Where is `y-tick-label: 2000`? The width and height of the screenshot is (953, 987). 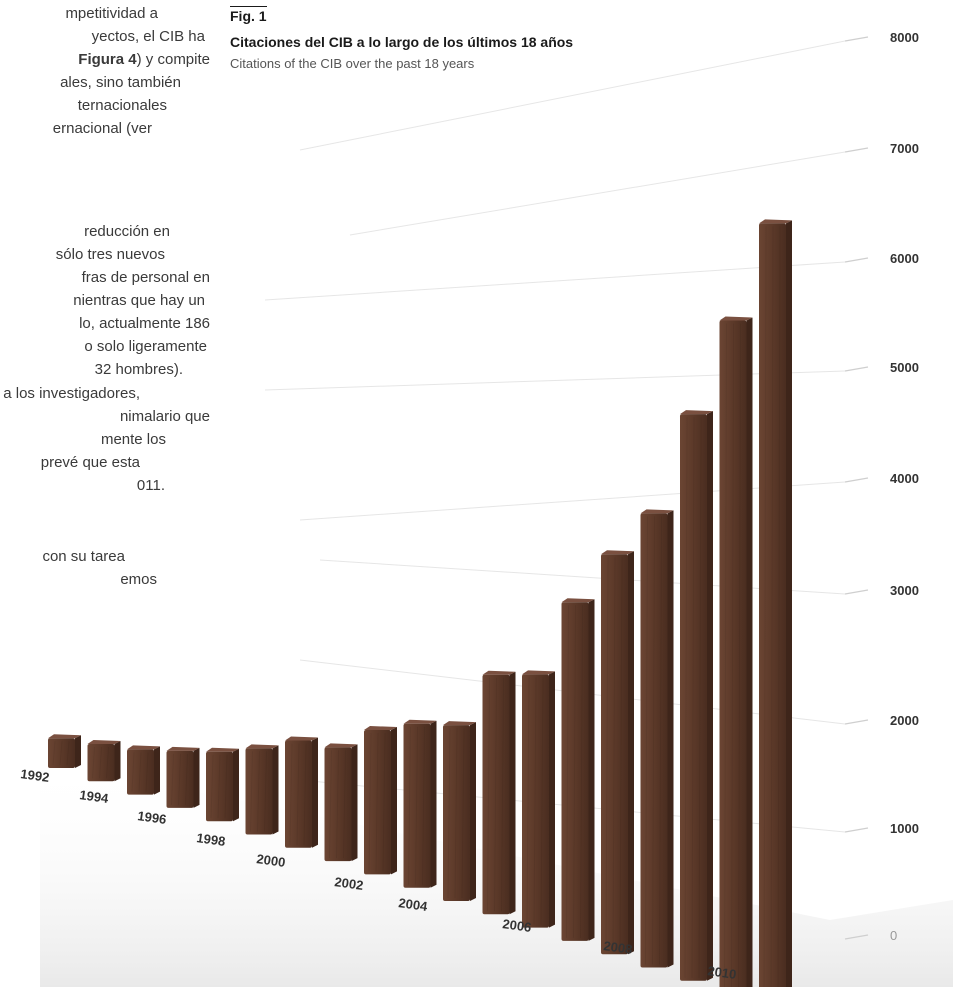
y-tick-label: 2000 is located at coordinates (904, 720).